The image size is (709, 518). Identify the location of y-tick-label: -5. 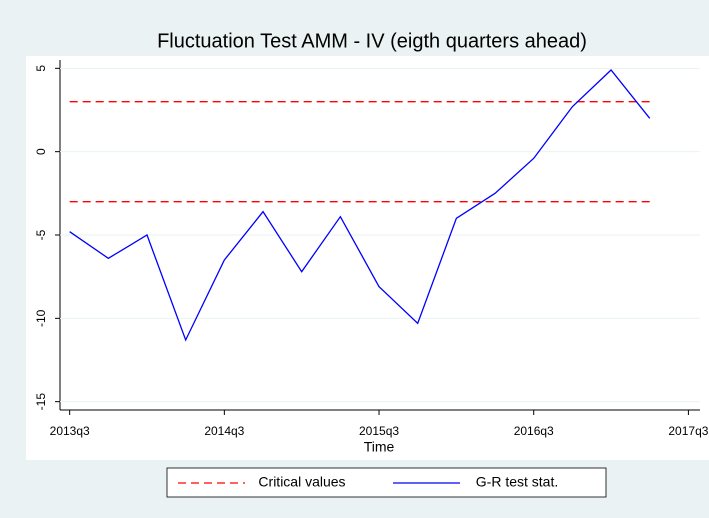
(41, 234).